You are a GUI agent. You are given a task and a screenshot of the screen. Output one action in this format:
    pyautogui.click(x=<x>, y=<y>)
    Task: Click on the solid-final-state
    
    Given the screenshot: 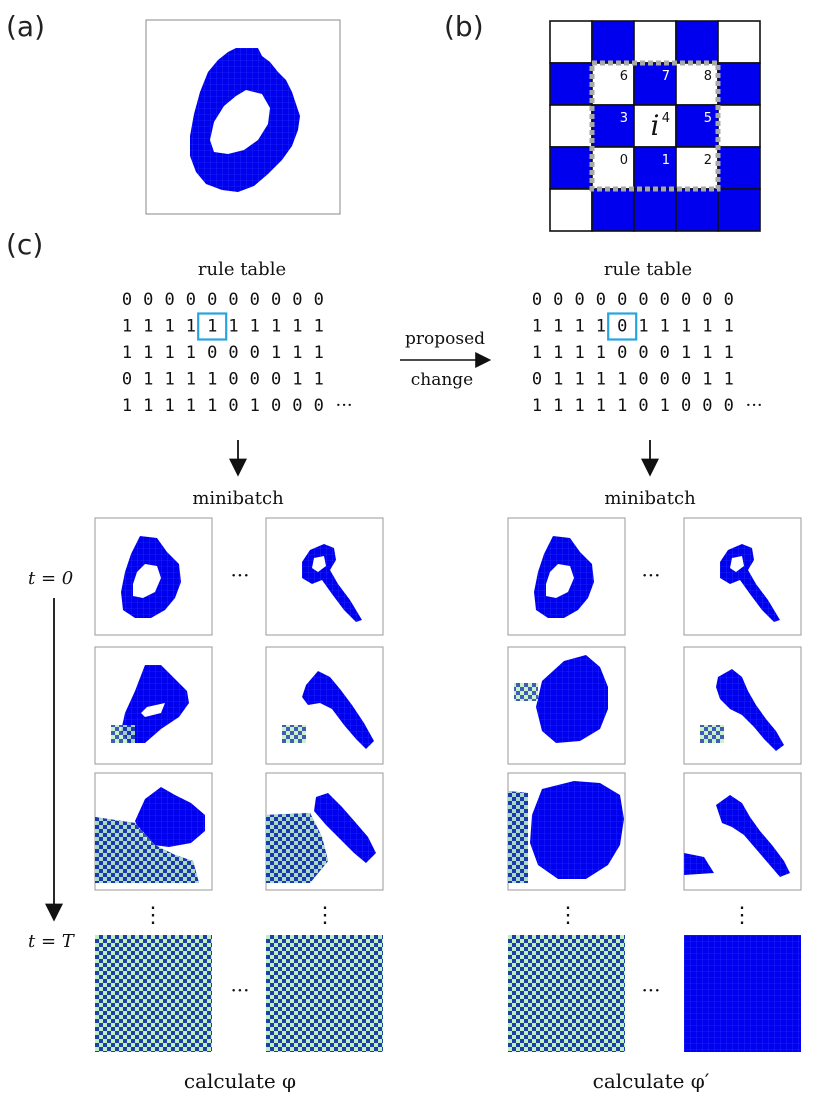 What is the action you would take?
    pyautogui.click(x=742, y=993)
    